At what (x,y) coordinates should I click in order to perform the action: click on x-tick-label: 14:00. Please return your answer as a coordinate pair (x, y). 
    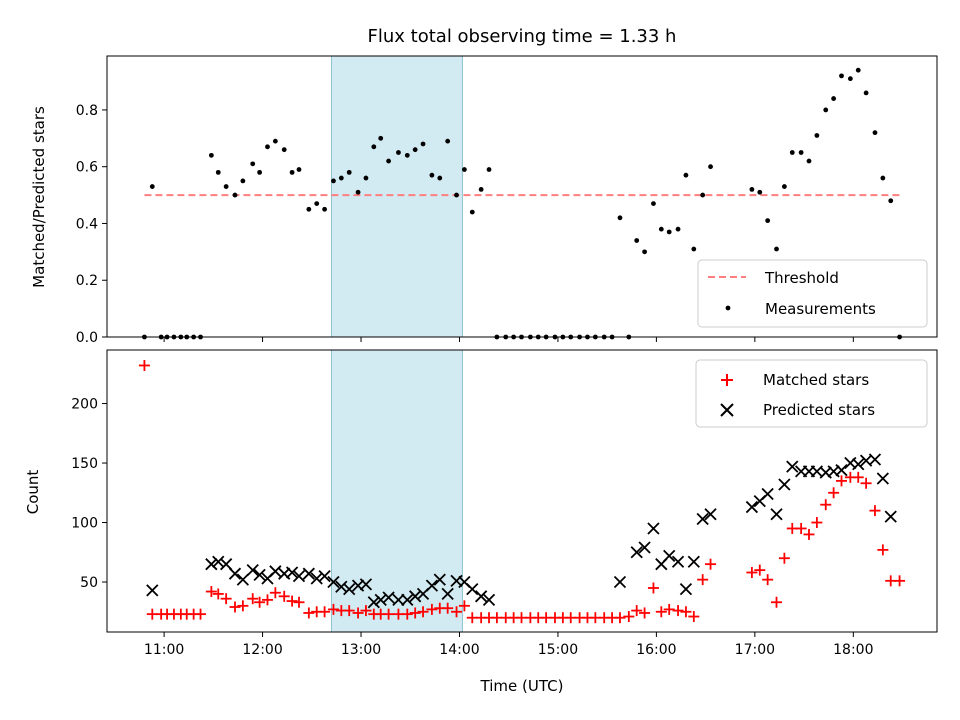
    Looking at the image, I should click on (459, 650).